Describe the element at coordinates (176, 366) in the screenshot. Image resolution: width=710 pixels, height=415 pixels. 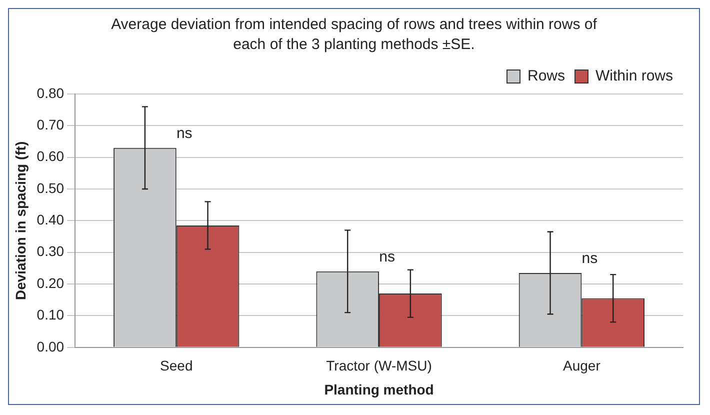
I see `x-tick-label: Seed` at that location.